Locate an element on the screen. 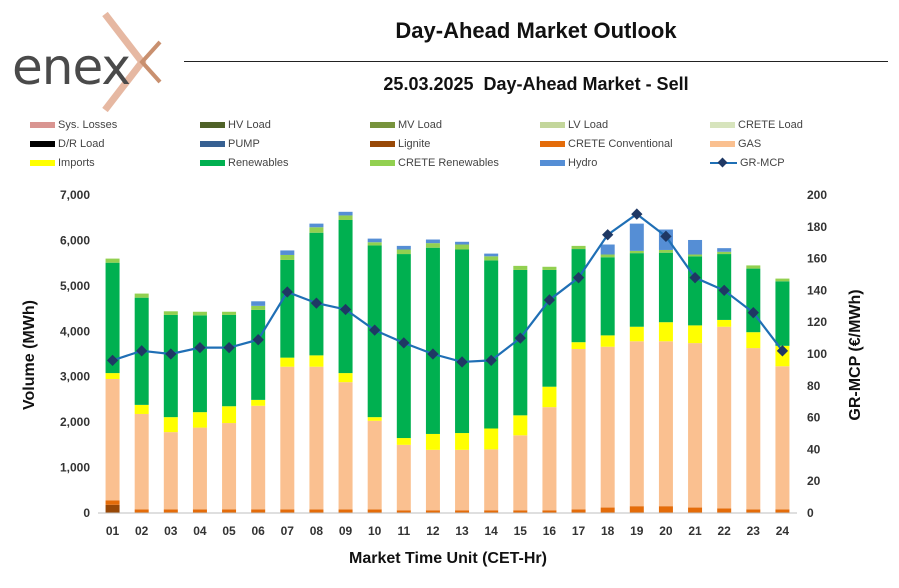 This screenshot has height=588, width=899. x-tick-label: 11 is located at coordinates (403, 531).